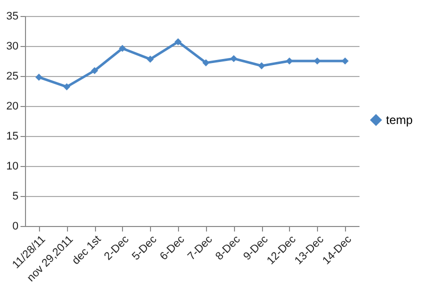  Describe the element at coordinates (12, 106) in the screenshot. I see `y-tick-label: 20` at that location.